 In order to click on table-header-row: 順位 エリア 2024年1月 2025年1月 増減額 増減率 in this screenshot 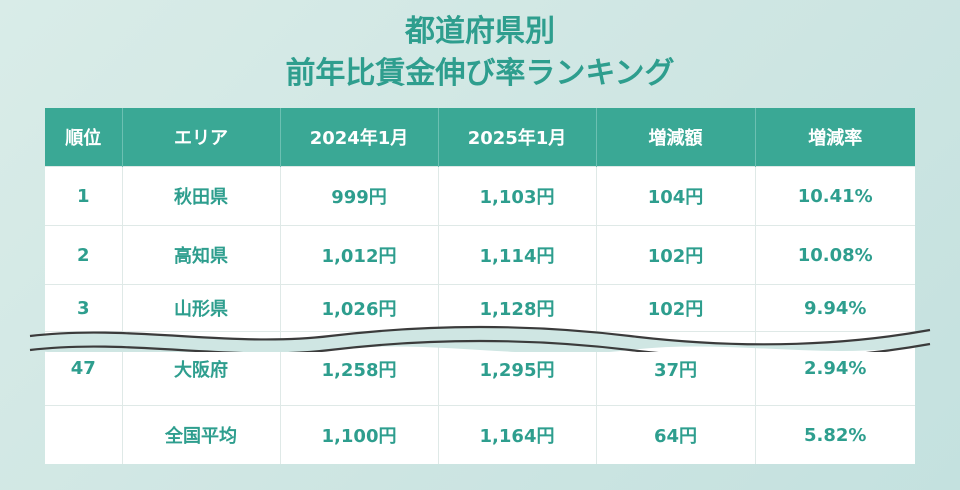, I will do `click(480, 137)`.